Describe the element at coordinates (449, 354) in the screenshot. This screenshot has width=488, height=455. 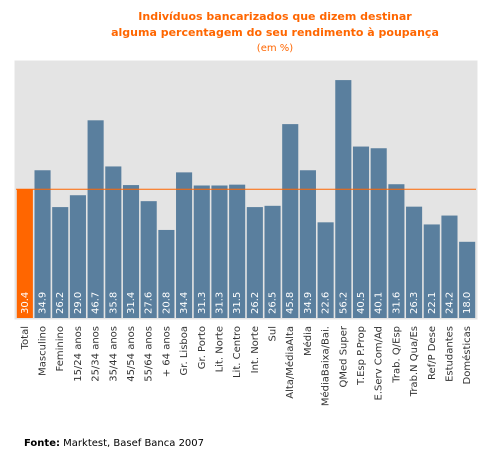
I see `x-tick-label: Estudantes` at that location.